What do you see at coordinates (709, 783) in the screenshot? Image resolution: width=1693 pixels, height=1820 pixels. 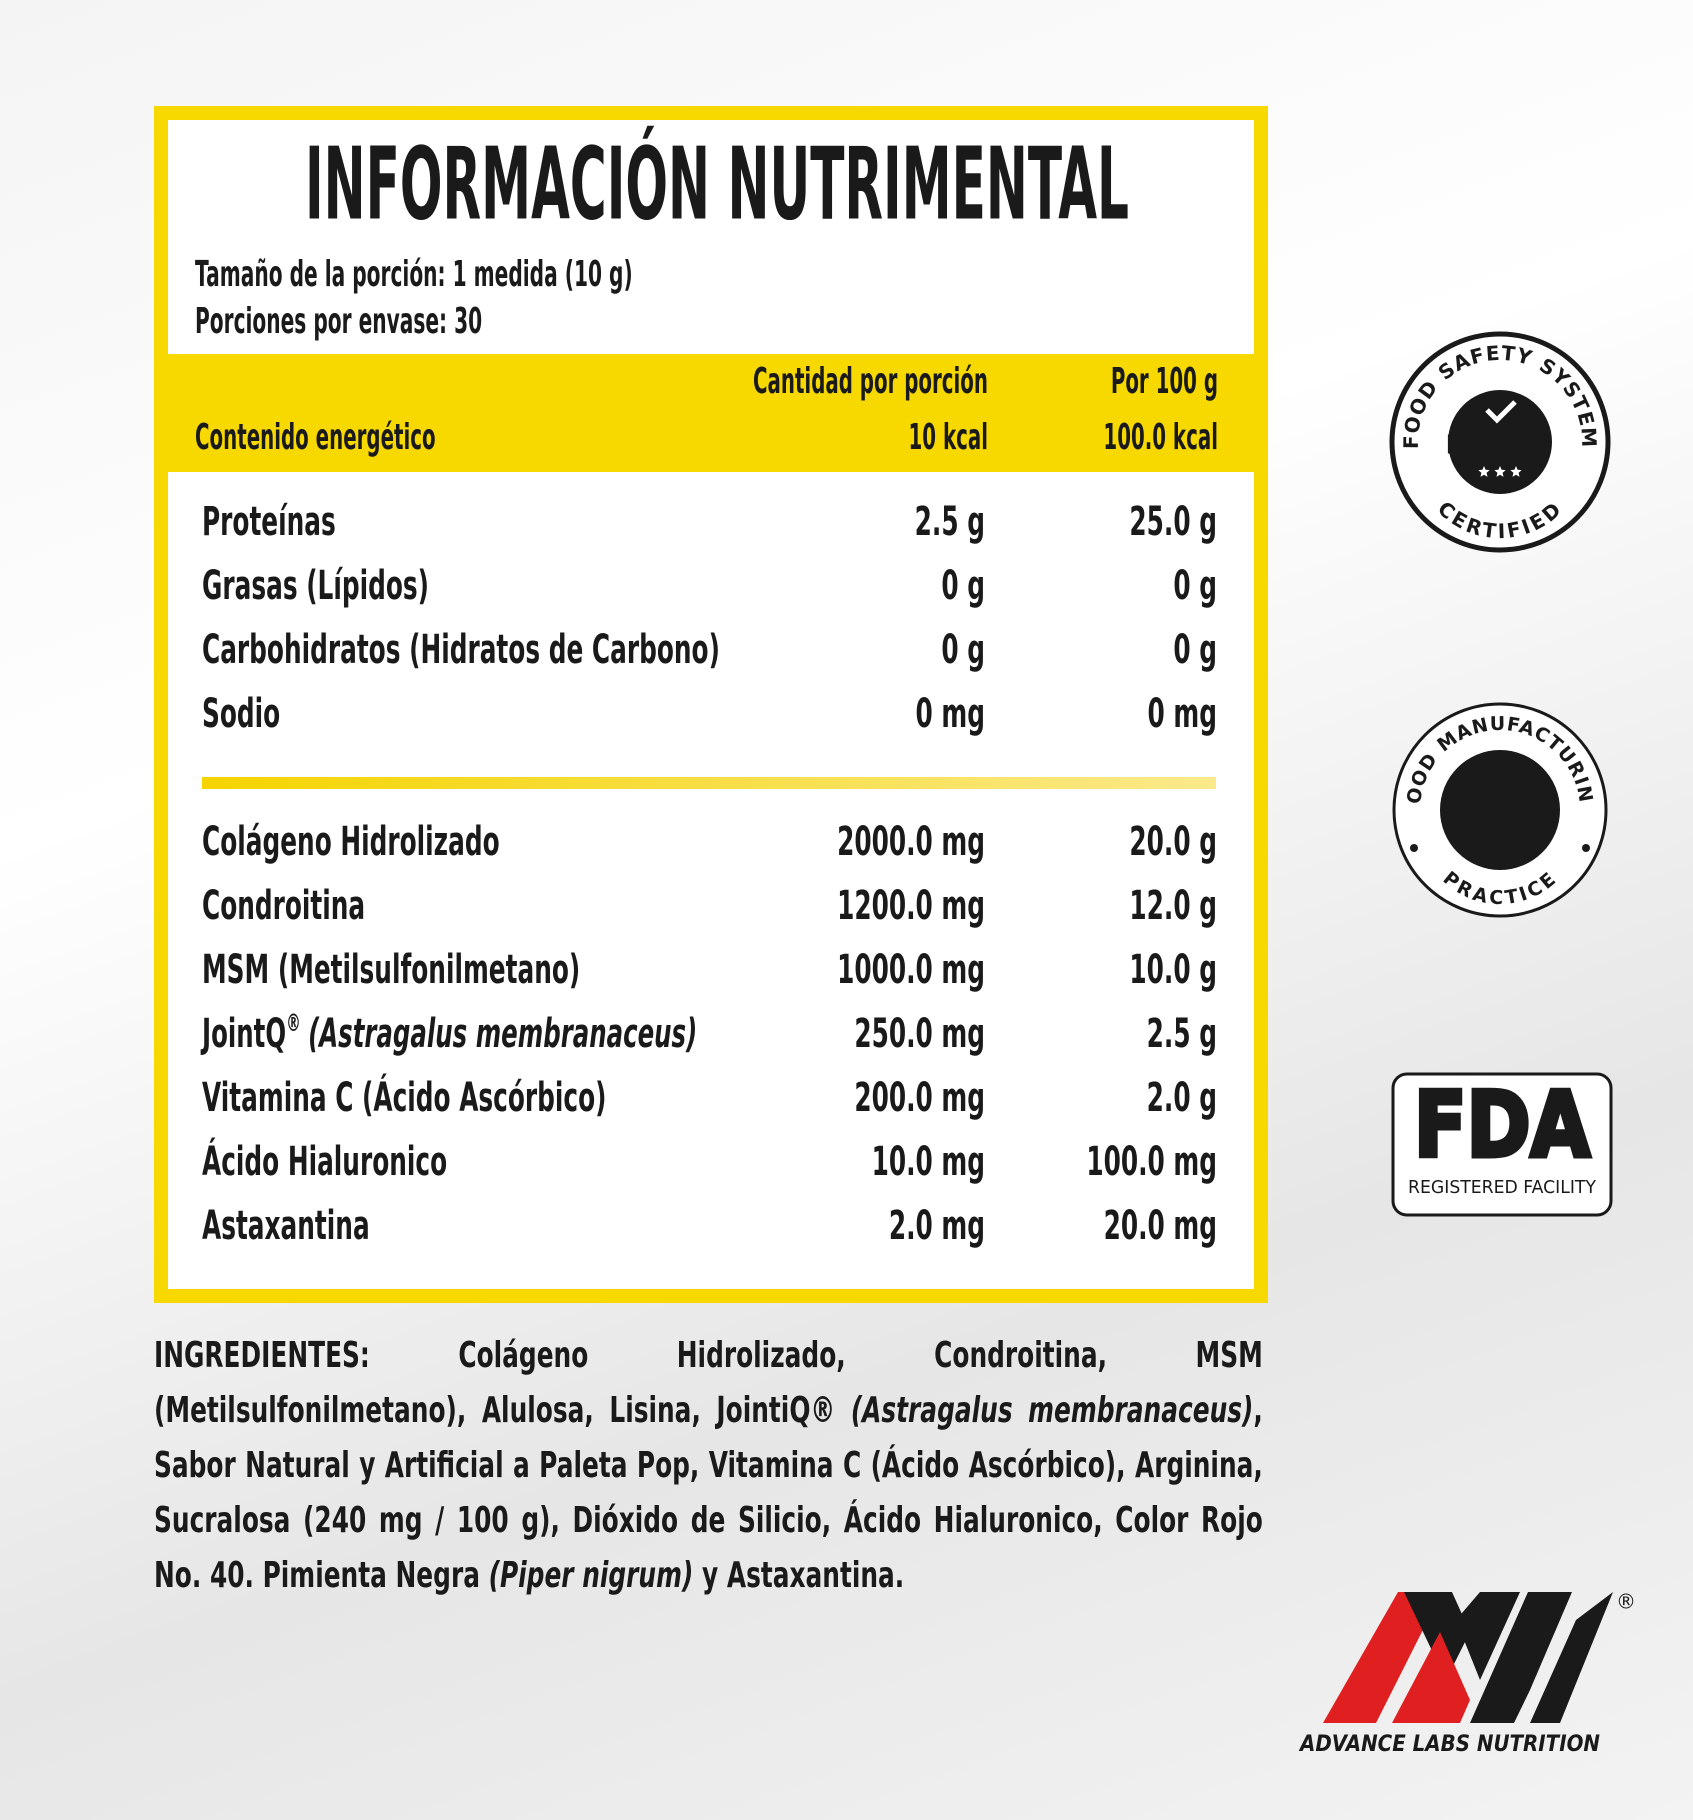 I see `divider` at bounding box center [709, 783].